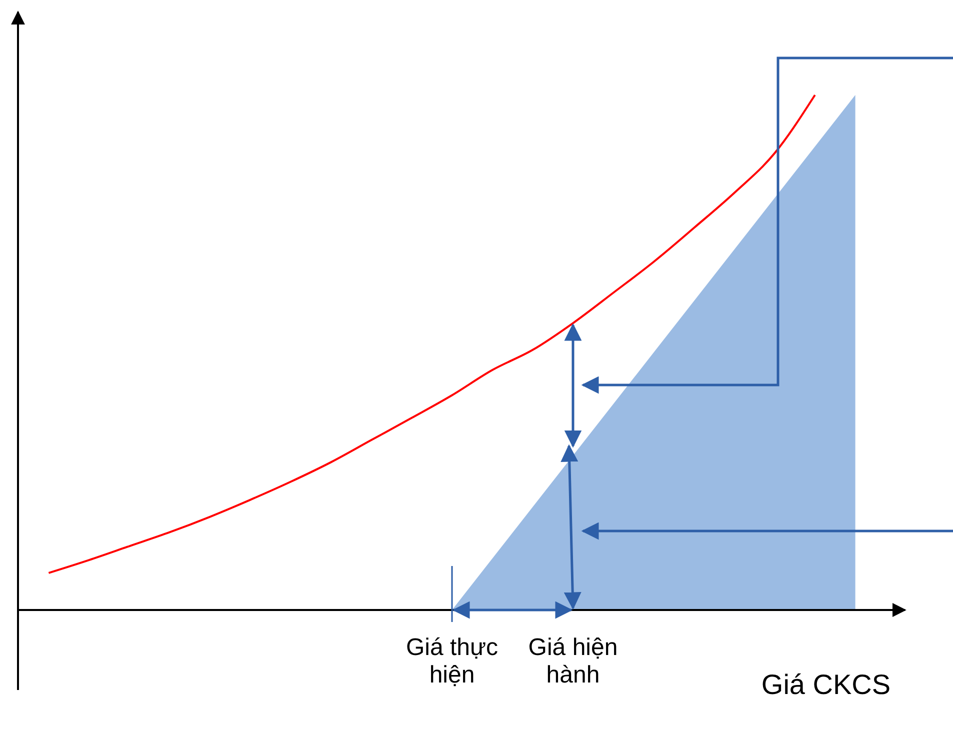 Image resolution: width=953 pixels, height=745 pixels. Describe the element at coordinates (573, 661) in the screenshot. I see `x-tick-label: Giá hiện hành` at that location.